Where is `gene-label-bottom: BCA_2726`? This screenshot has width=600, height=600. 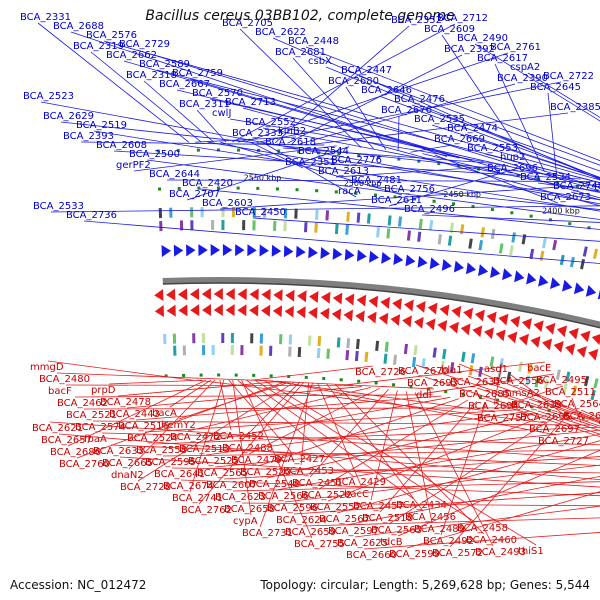 gene-label-bottom: BCA_2726 is located at coordinates (380, 372).